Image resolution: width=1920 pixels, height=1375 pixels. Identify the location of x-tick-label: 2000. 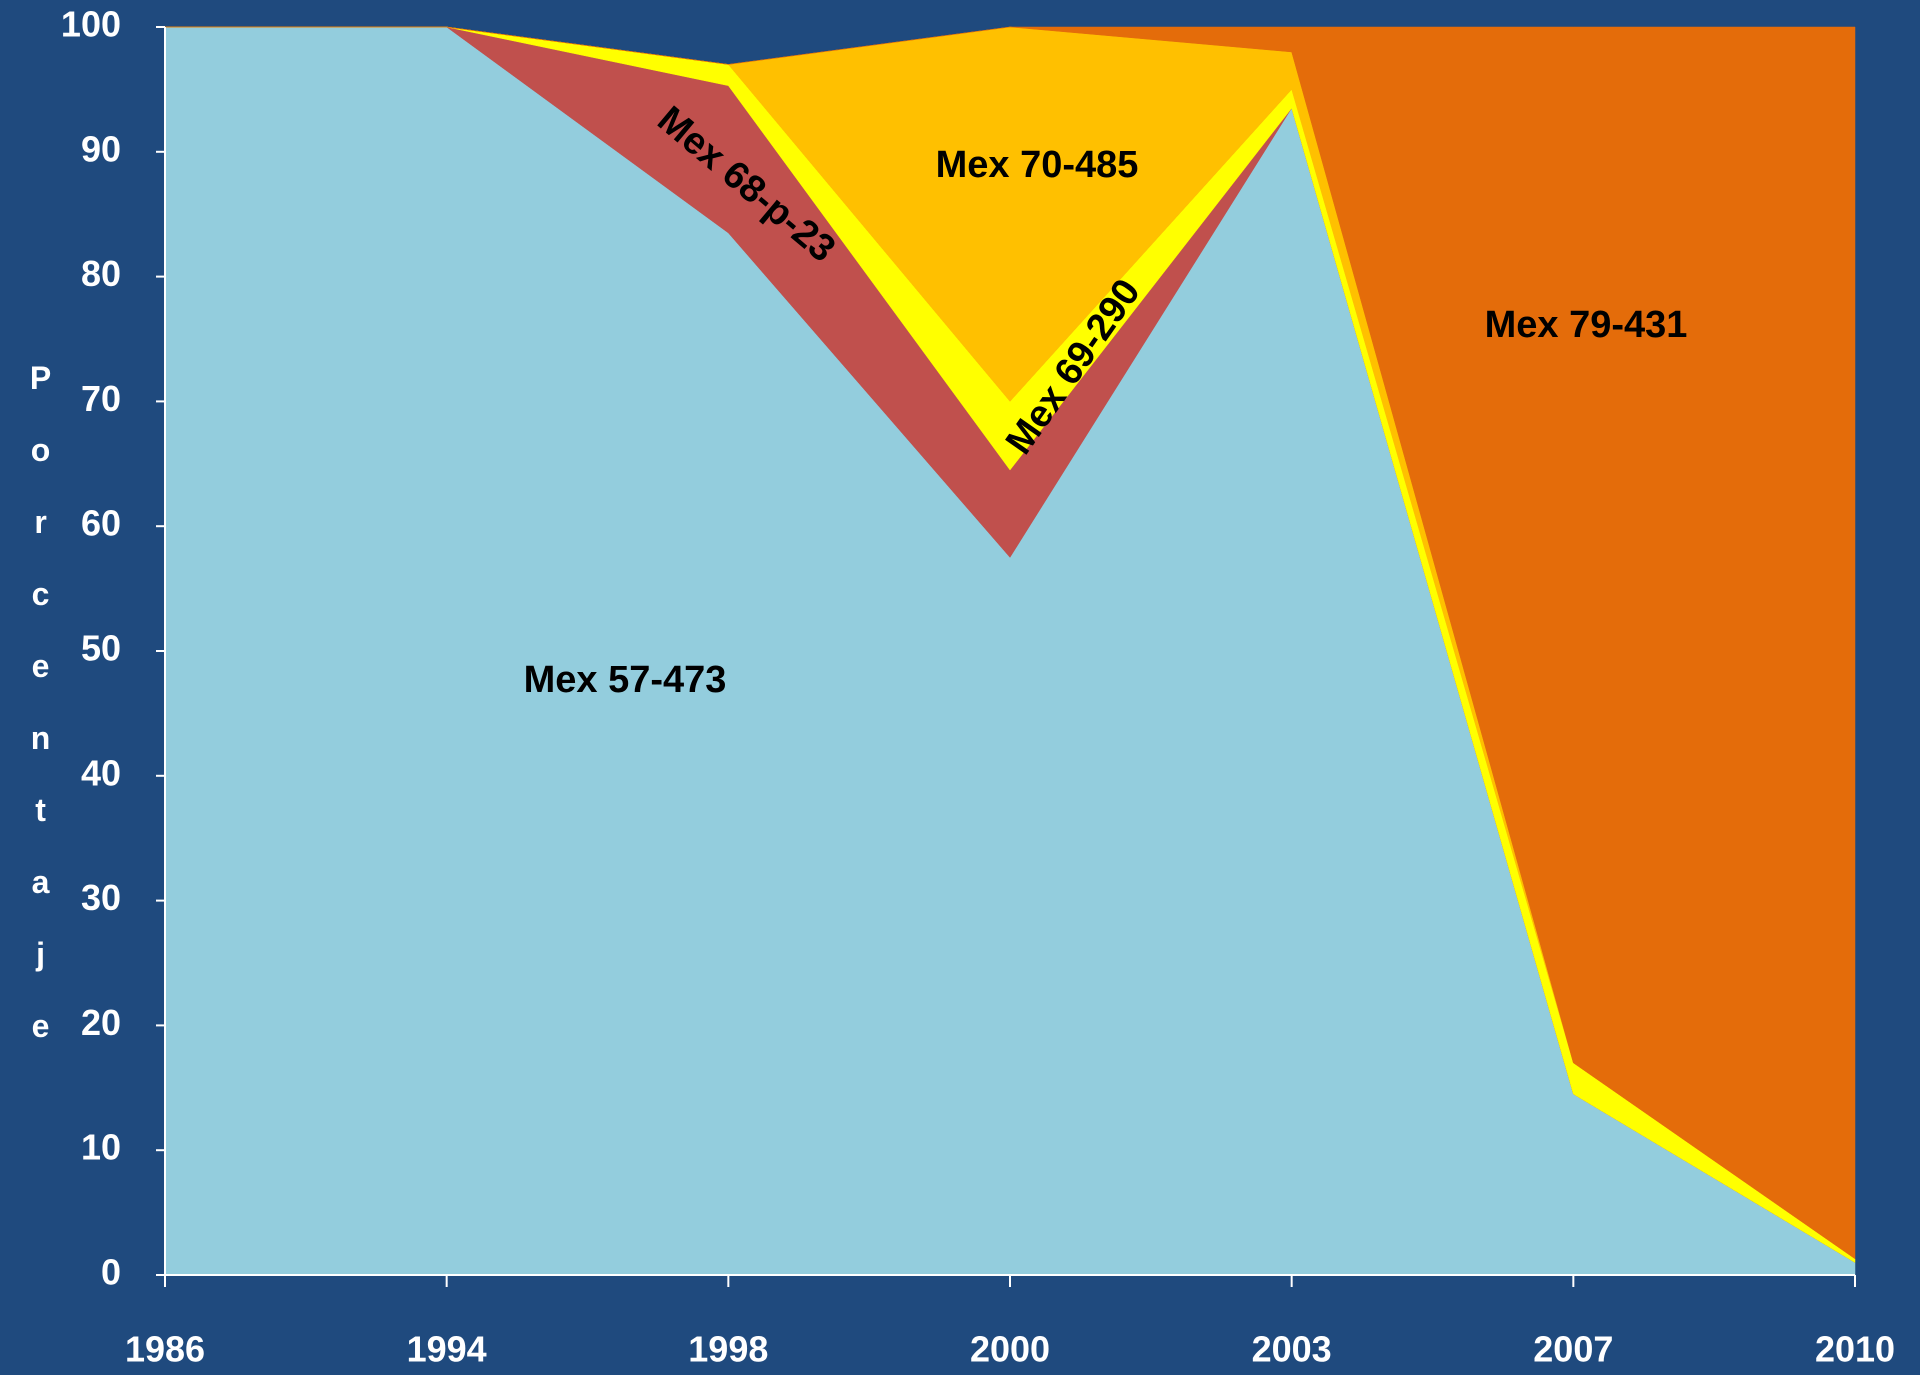
(1010, 1349).